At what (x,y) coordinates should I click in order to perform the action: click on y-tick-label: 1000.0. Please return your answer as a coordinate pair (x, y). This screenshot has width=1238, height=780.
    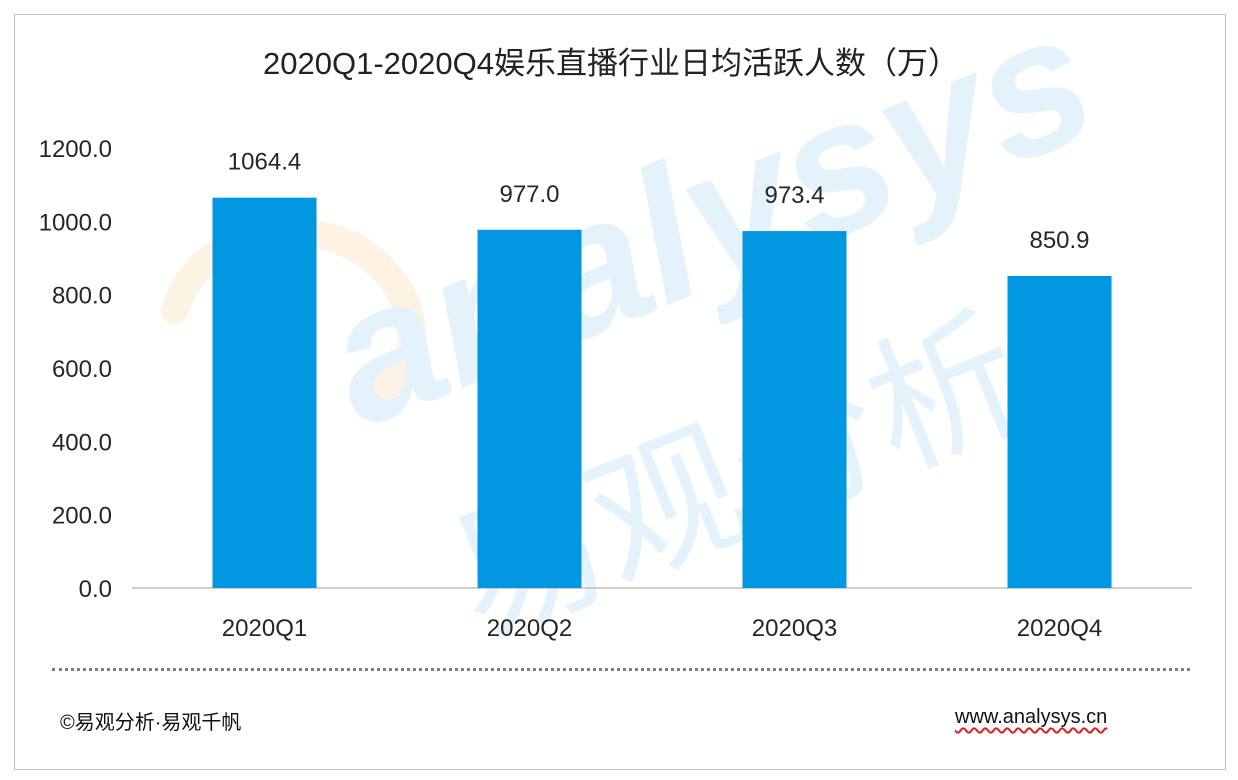
    Looking at the image, I should click on (75, 222).